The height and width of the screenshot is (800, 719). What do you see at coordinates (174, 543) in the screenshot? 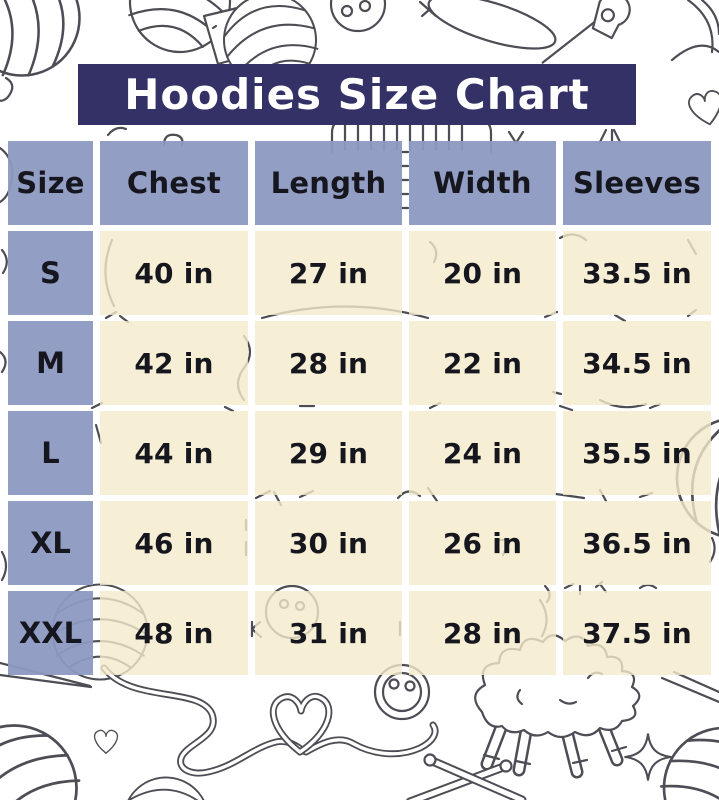
I see `cell-xl-chest: 46 in` at bounding box center [174, 543].